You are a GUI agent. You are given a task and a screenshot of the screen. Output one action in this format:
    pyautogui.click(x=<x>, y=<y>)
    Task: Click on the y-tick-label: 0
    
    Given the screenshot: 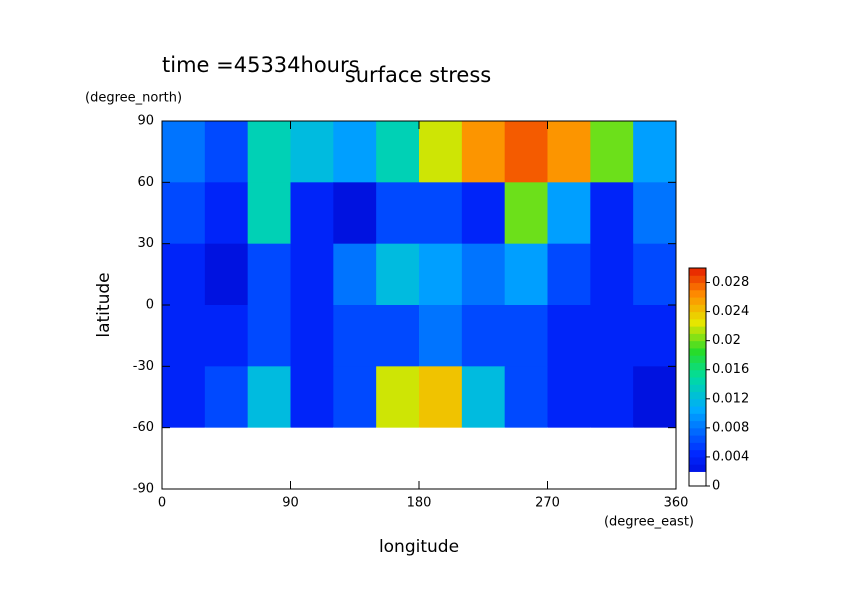 What is the action you would take?
    pyautogui.click(x=150, y=305)
    